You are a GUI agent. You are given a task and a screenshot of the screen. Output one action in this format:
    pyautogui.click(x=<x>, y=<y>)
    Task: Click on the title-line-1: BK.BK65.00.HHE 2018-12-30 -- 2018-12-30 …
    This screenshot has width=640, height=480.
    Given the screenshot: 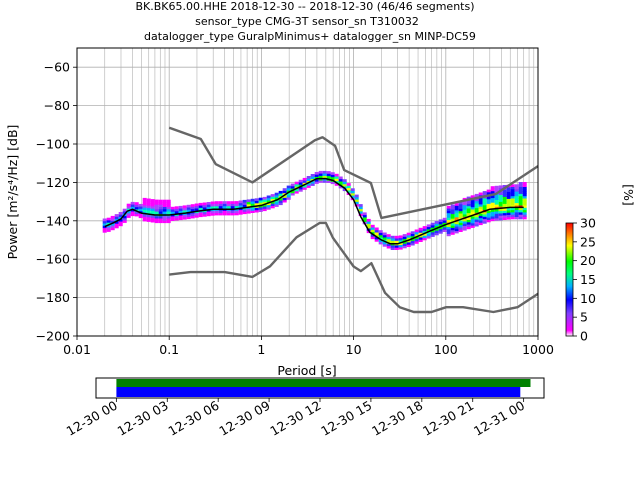 What is the action you would take?
    pyautogui.click(x=304, y=6)
    